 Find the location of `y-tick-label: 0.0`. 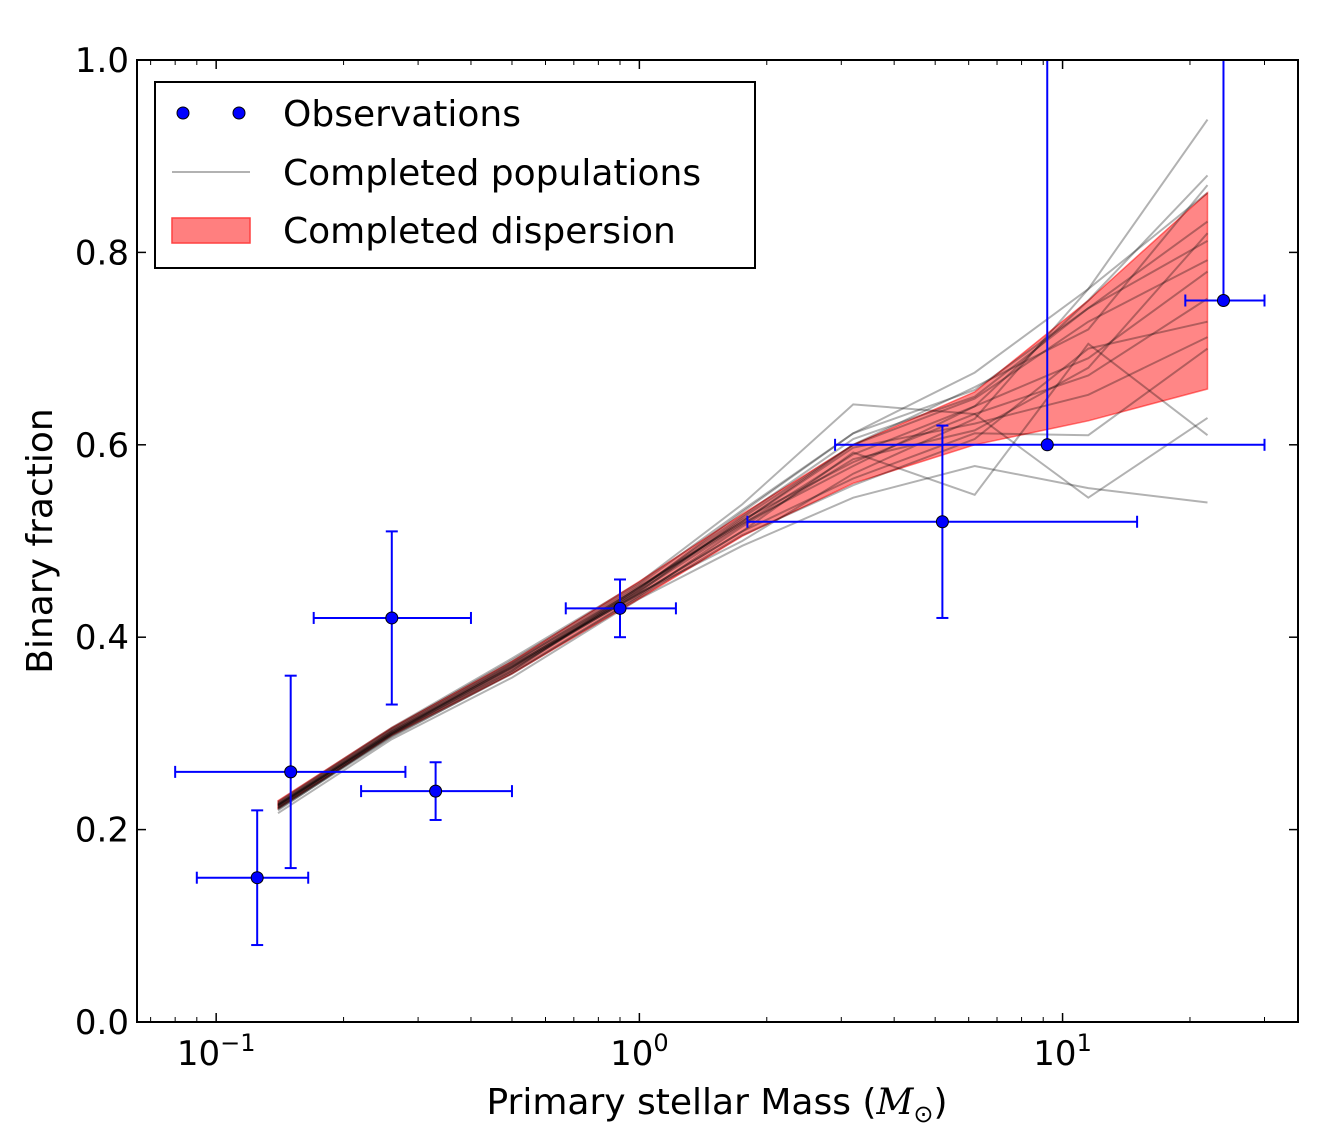

y-tick-label: 0.0 is located at coordinates (102, 1023).